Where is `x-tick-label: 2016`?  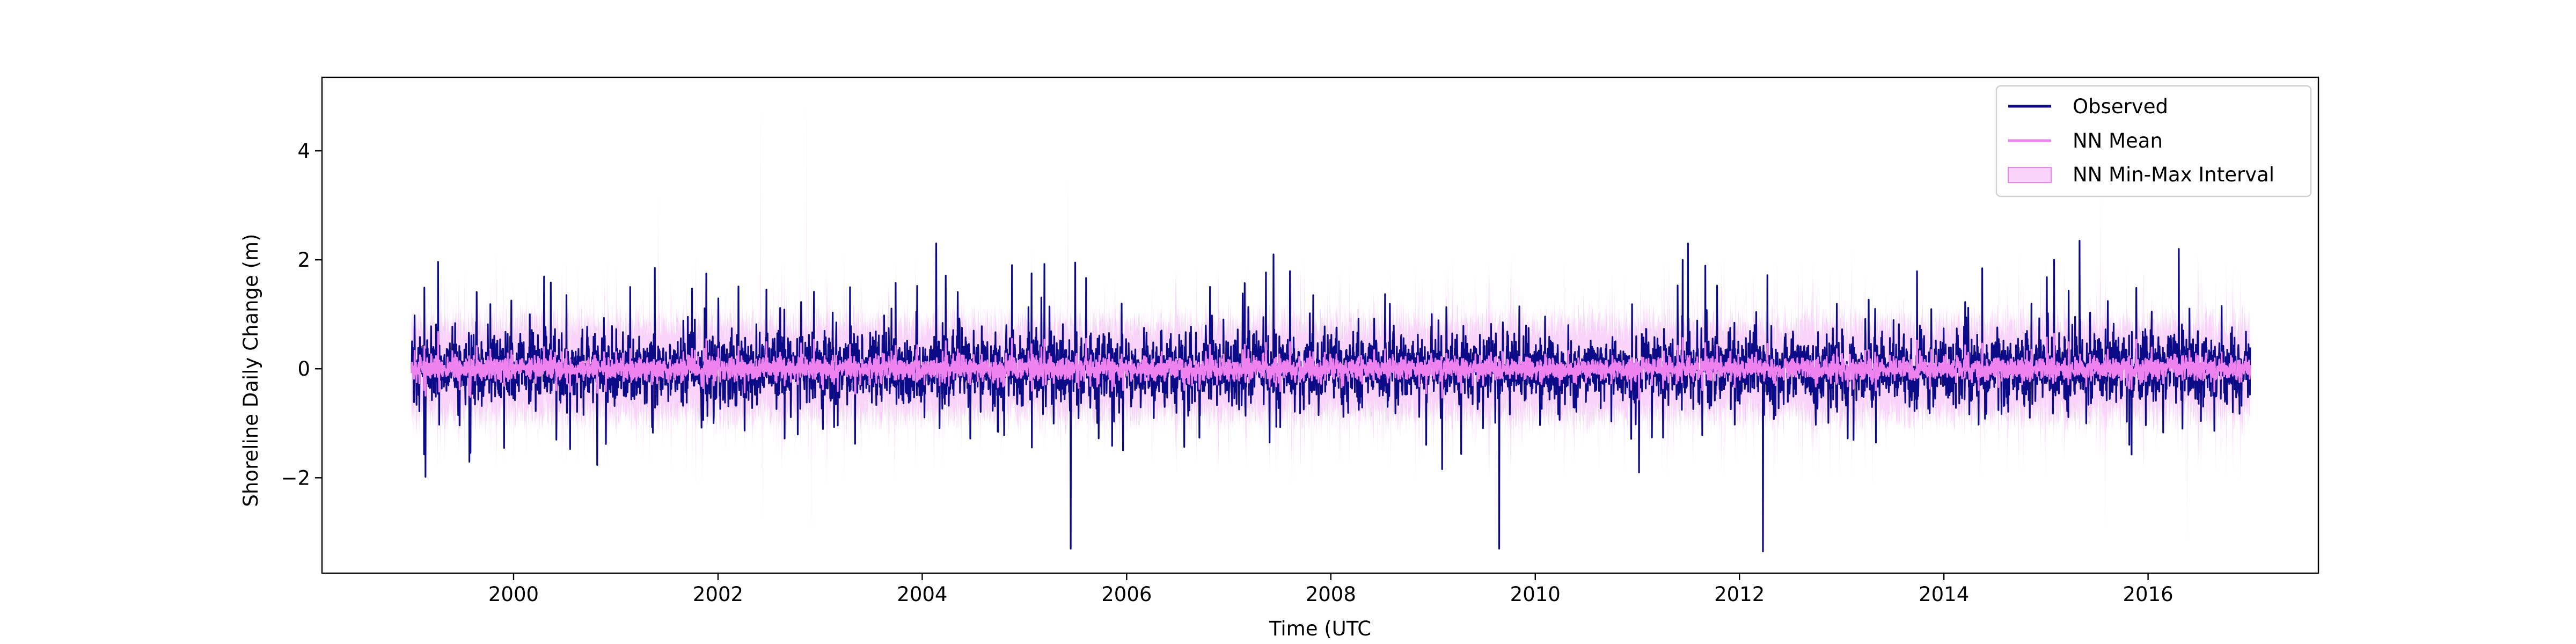
x-tick-label: 2016 is located at coordinates (2148, 594).